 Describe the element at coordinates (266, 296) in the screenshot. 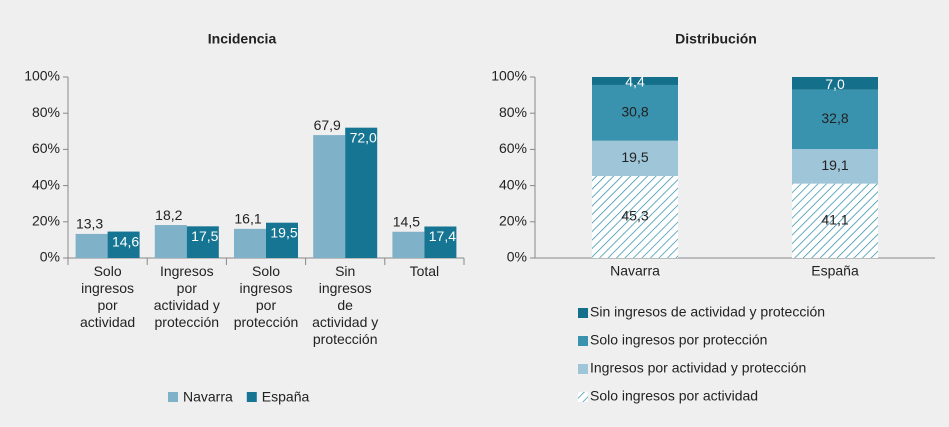

I see `x-tick-label: Solo ingresos por protección` at that location.